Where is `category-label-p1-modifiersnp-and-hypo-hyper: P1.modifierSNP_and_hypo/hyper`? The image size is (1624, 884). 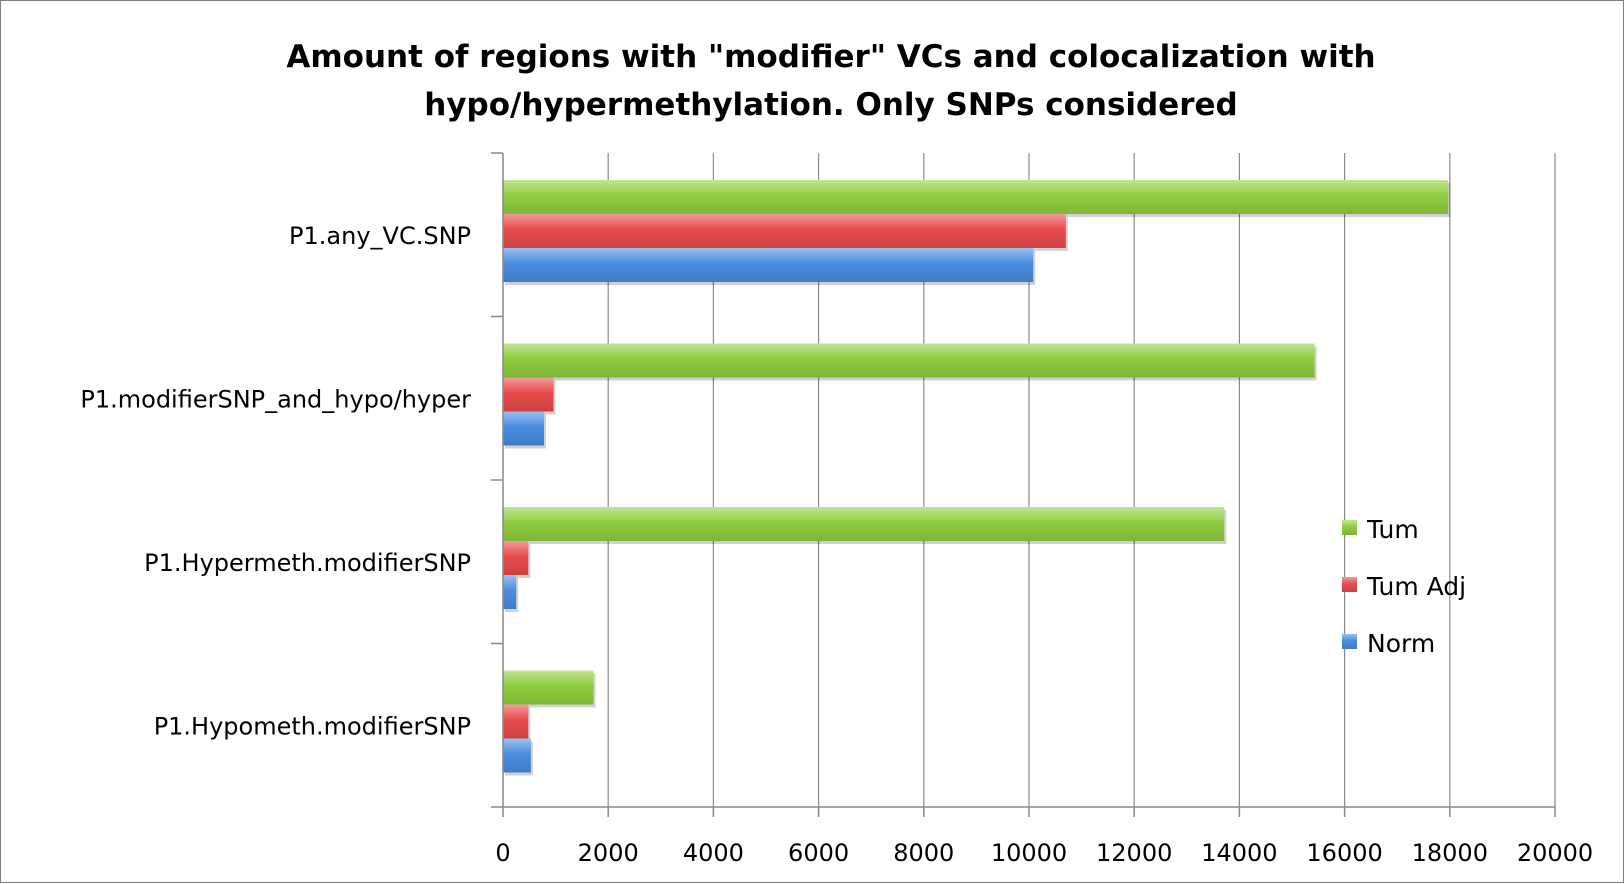 category-label-p1-modifiersnp-and-hypo-hyper: P1.modifierSNP_and_hypo/hyper is located at coordinates (275, 399).